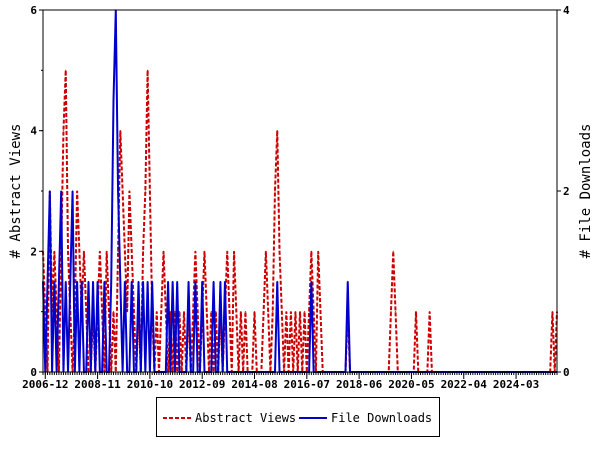  I want to click on x-tick-label: 2020-05, so click(411, 384).